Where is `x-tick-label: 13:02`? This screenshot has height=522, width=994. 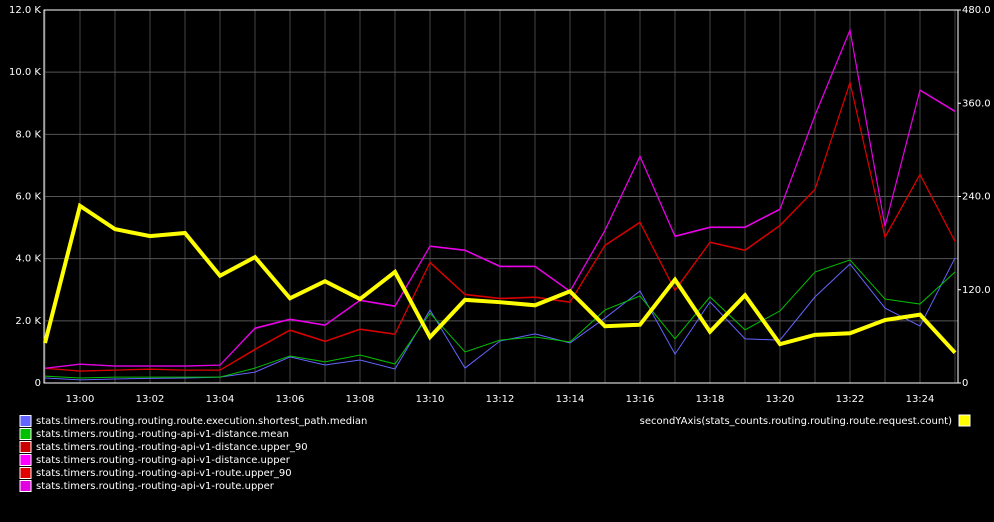
x-tick-label: 13:02 is located at coordinates (150, 399).